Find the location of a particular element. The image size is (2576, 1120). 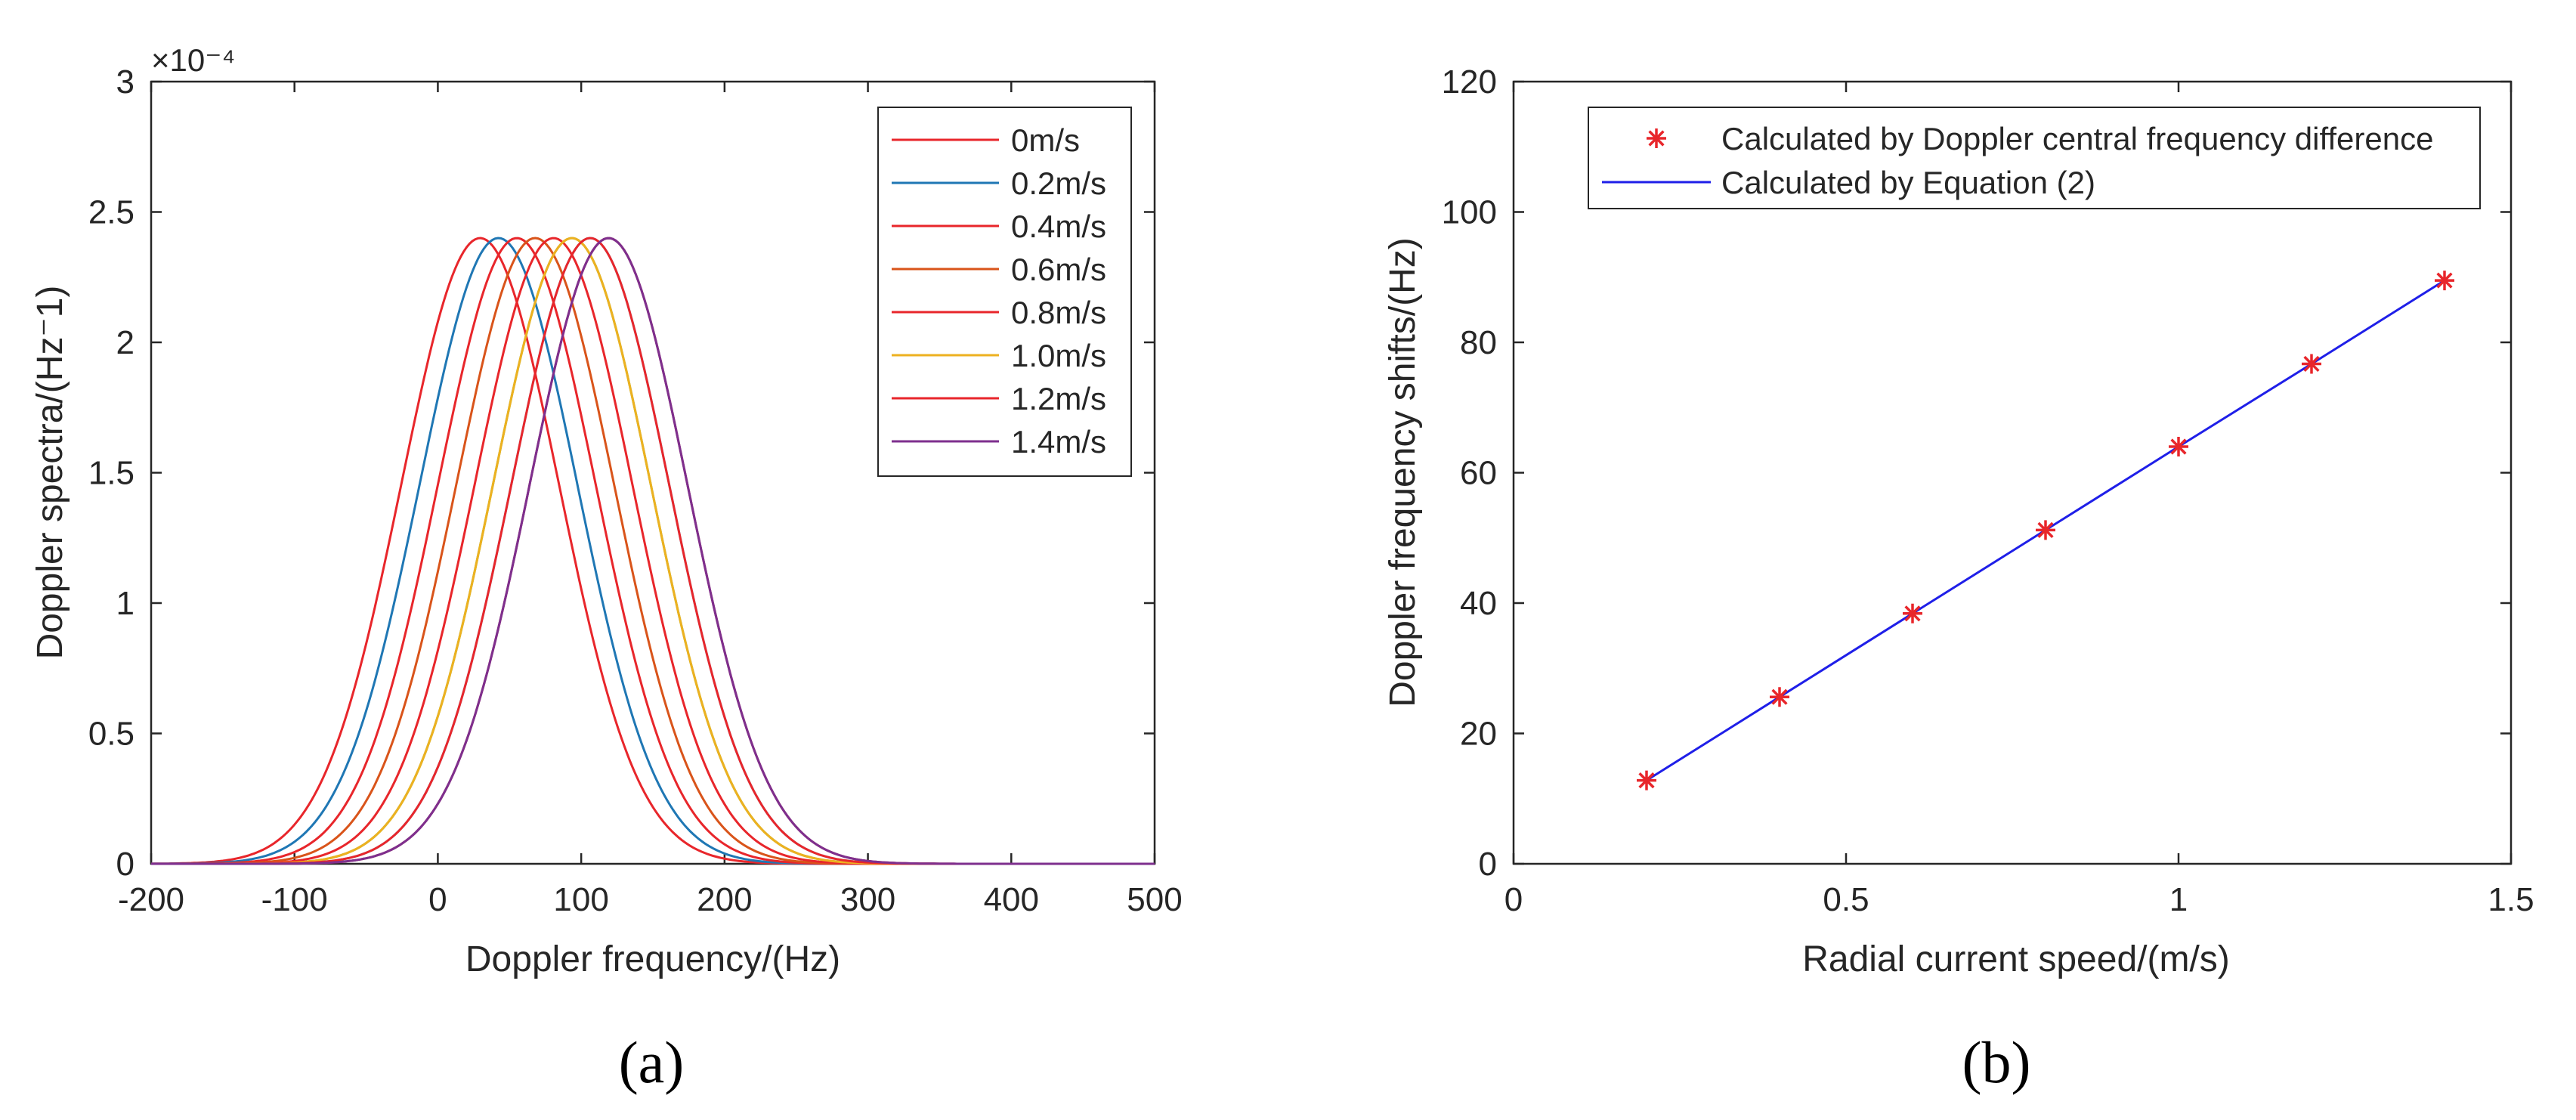

panel-b-x-tick-label: 1 is located at coordinates (2178, 900).